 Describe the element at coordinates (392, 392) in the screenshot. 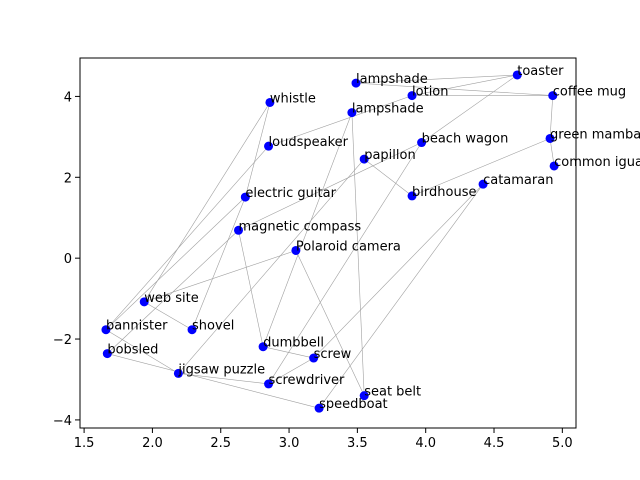

I see `point-label: seat belt` at that location.